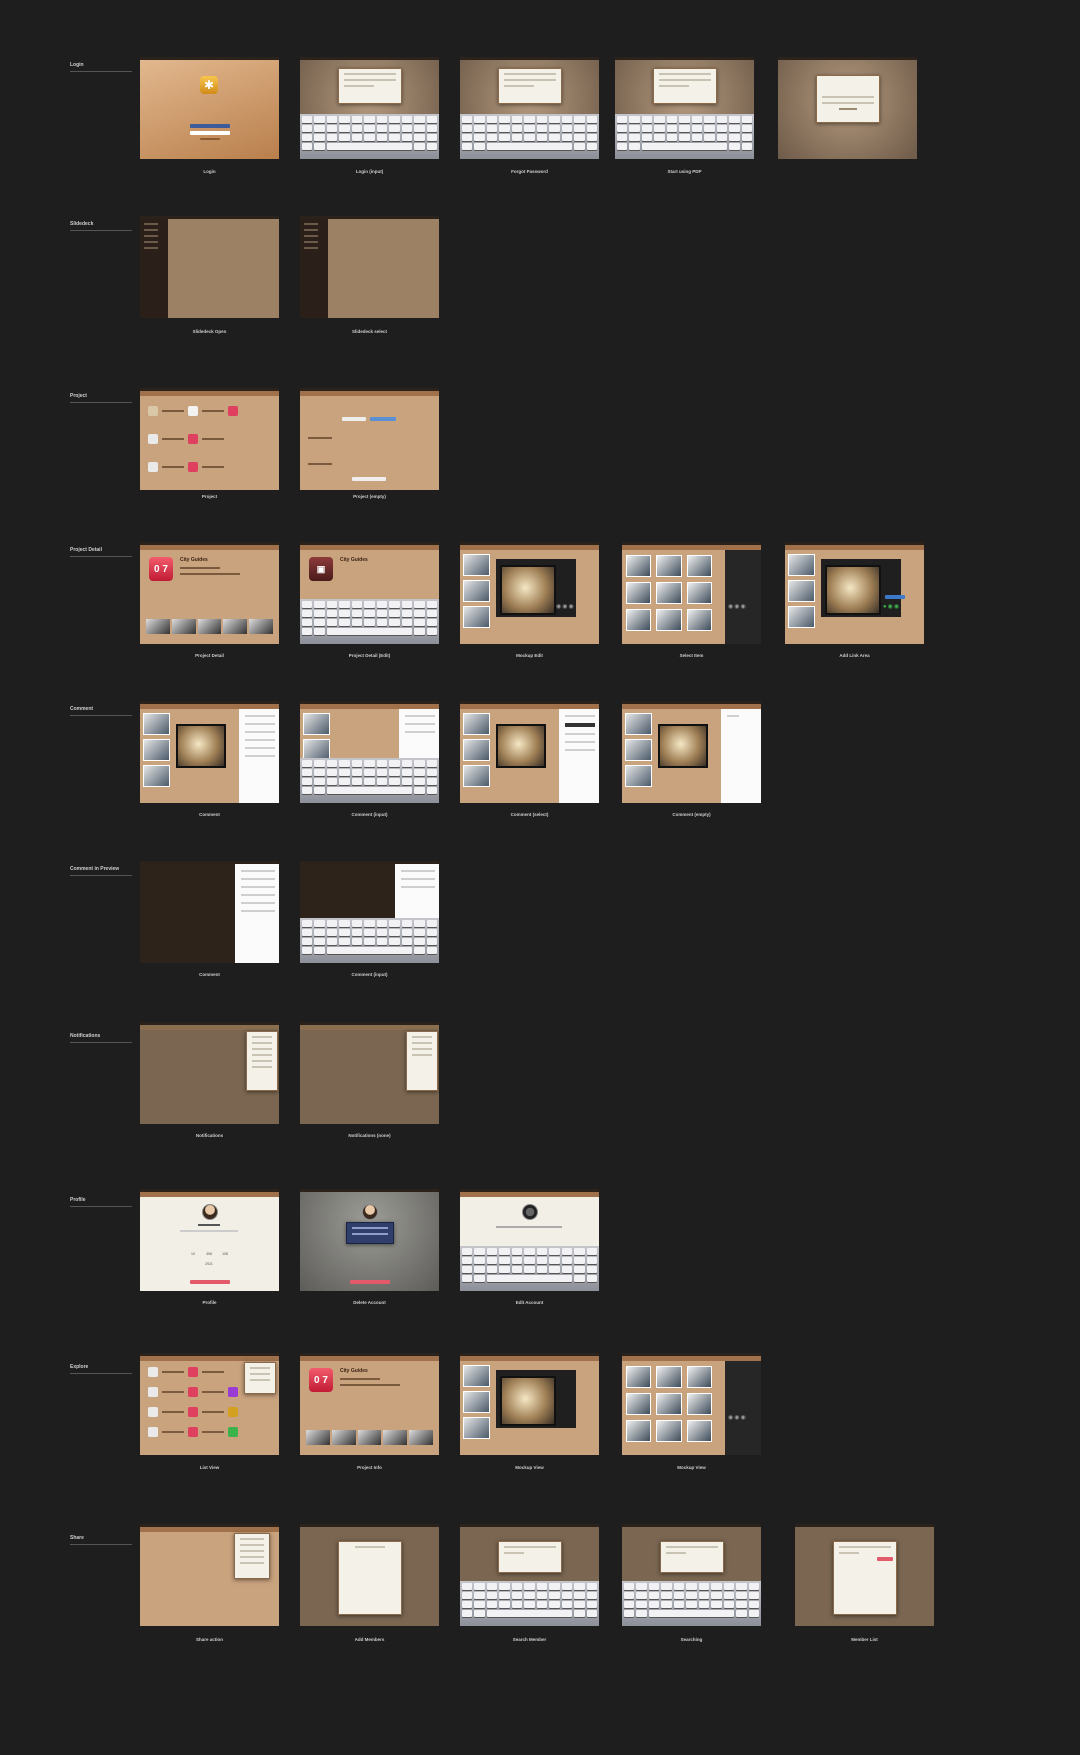 The width and height of the screenshot is (1080, 1755). Describe the element at coordinates (369, 479) in the screenshot. I see `add-project-button` at that location.